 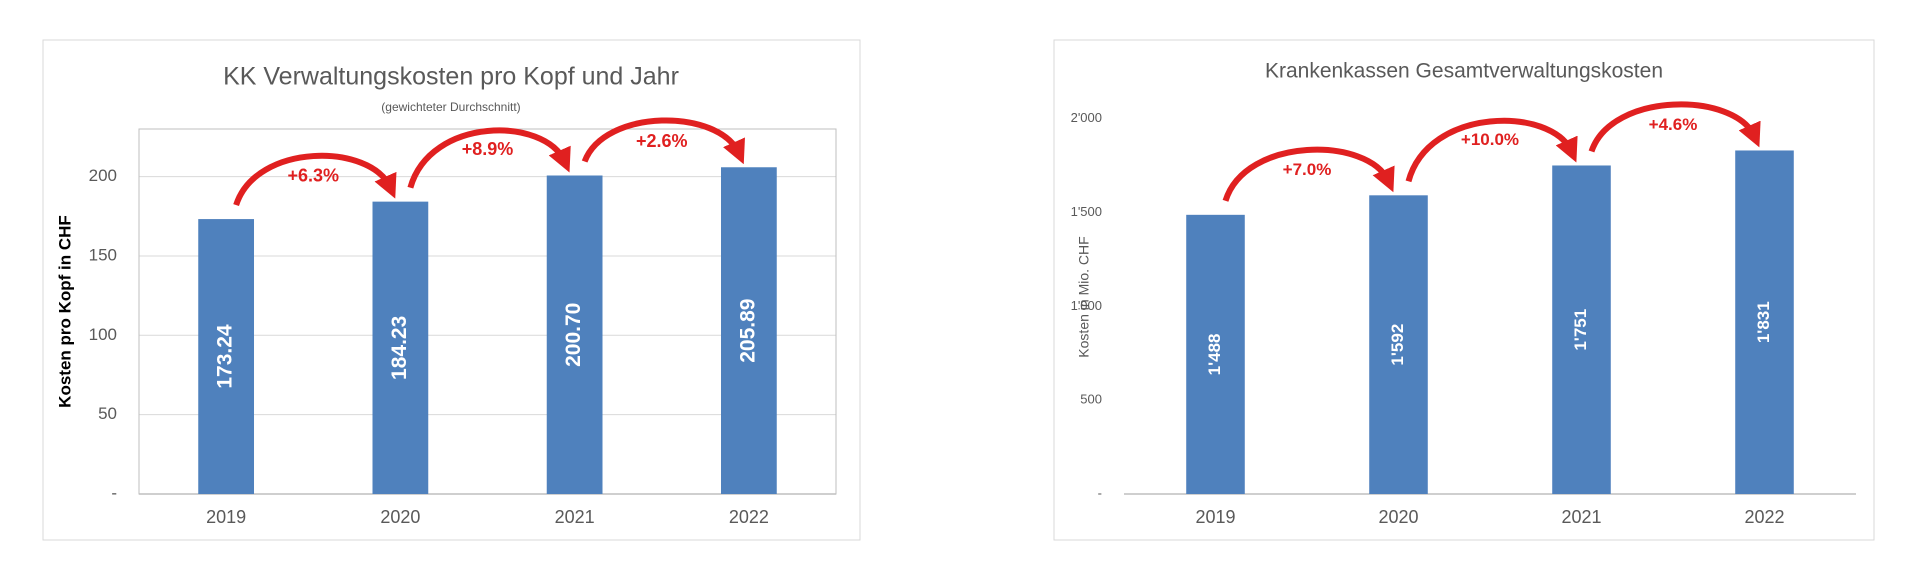 I want to click on value-label: 1'592, so click(x=1397, y=345).